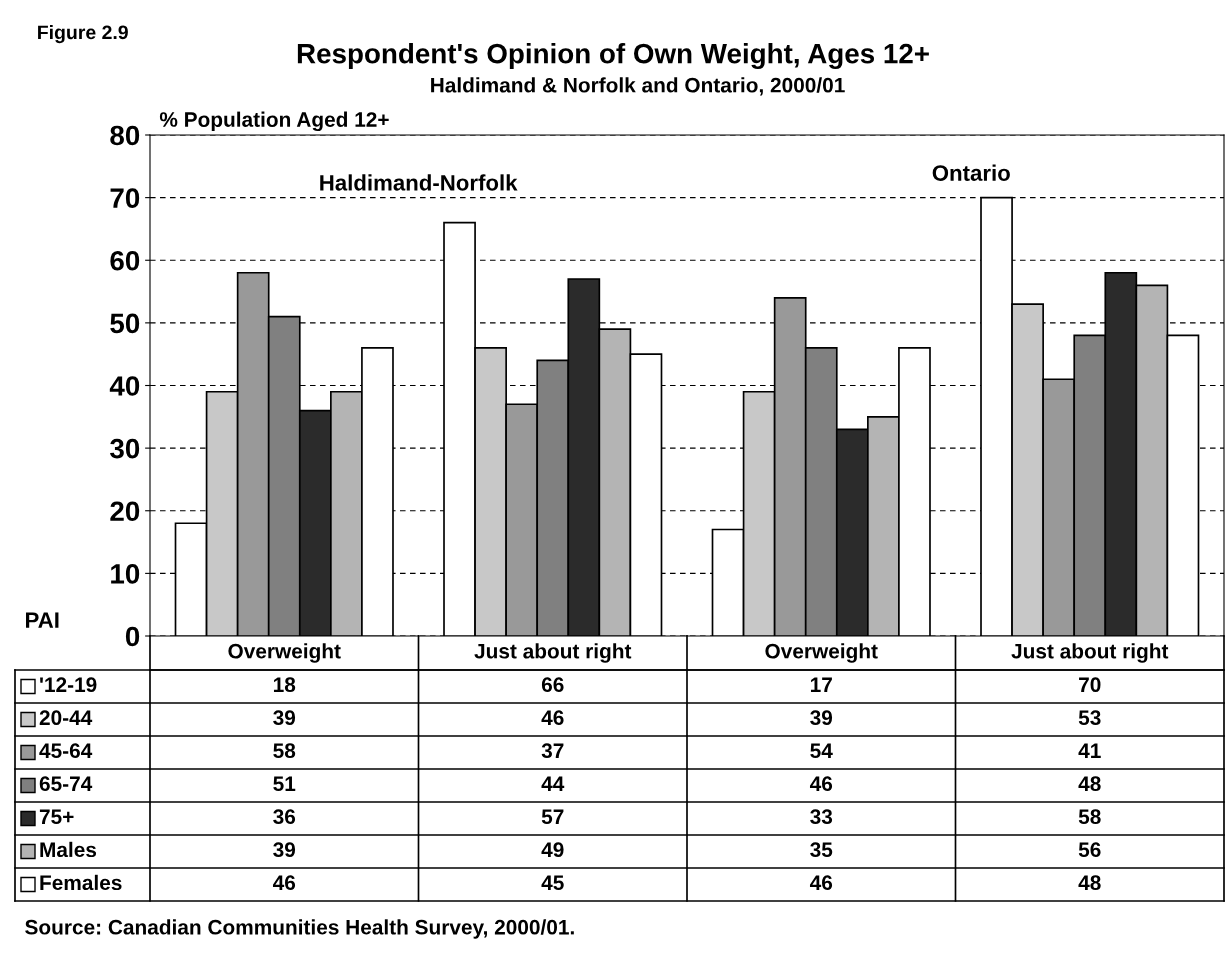 The width and height of the screenshot is (1226, 972). I want to click on data-label: 53, so click(1089, 718).